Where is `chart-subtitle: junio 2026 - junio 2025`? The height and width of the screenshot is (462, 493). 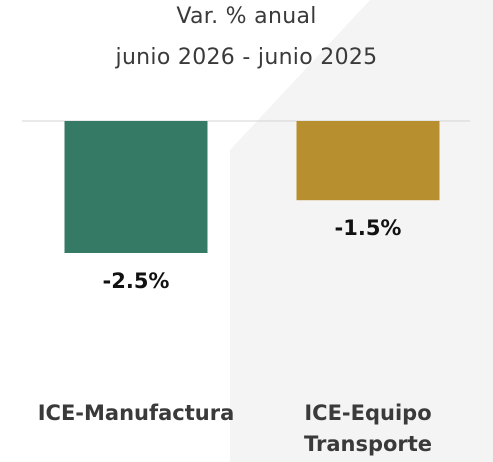 chart-subtitle: junio 2026 - junio 2025 is located at coordinates (246, 57).